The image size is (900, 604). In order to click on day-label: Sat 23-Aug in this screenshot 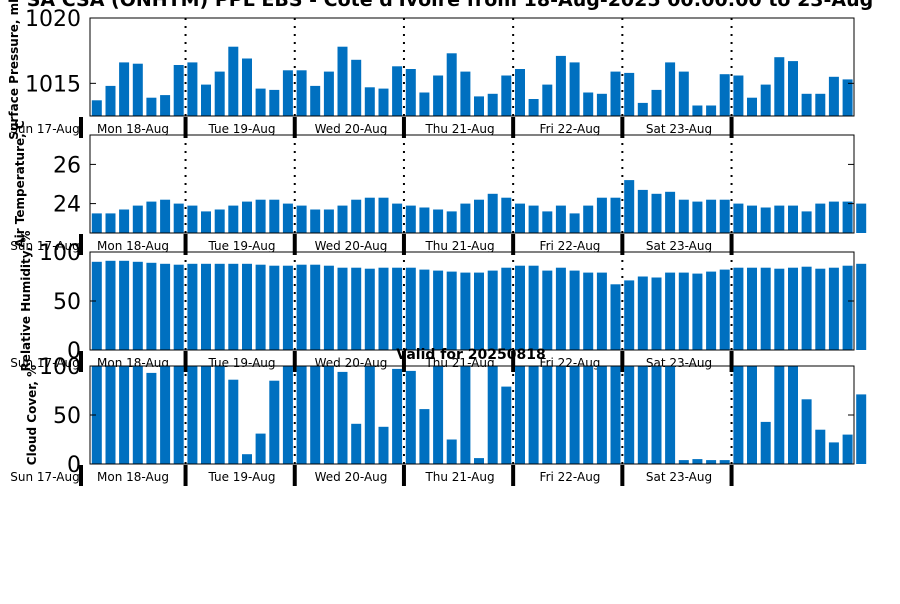, I will do `click(679, 246)`.